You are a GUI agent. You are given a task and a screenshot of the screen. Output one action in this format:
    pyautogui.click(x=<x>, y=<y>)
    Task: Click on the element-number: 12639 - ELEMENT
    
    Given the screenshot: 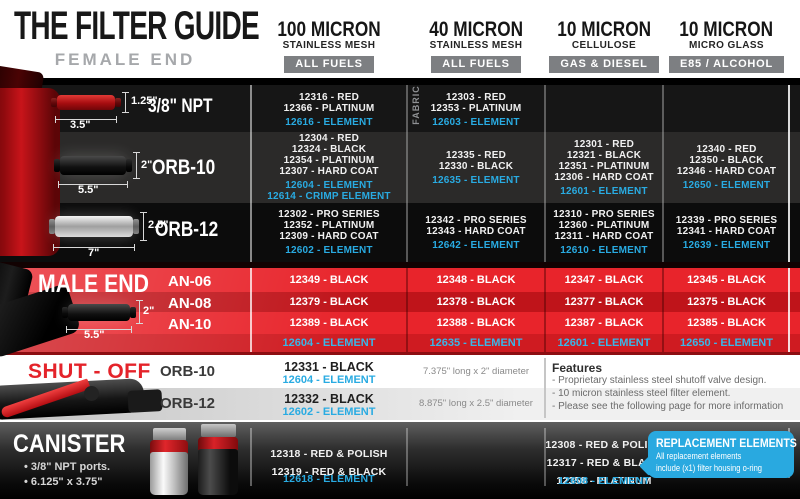 What is the action you would take?
    pyautogui.click(x=726, y=245)
    